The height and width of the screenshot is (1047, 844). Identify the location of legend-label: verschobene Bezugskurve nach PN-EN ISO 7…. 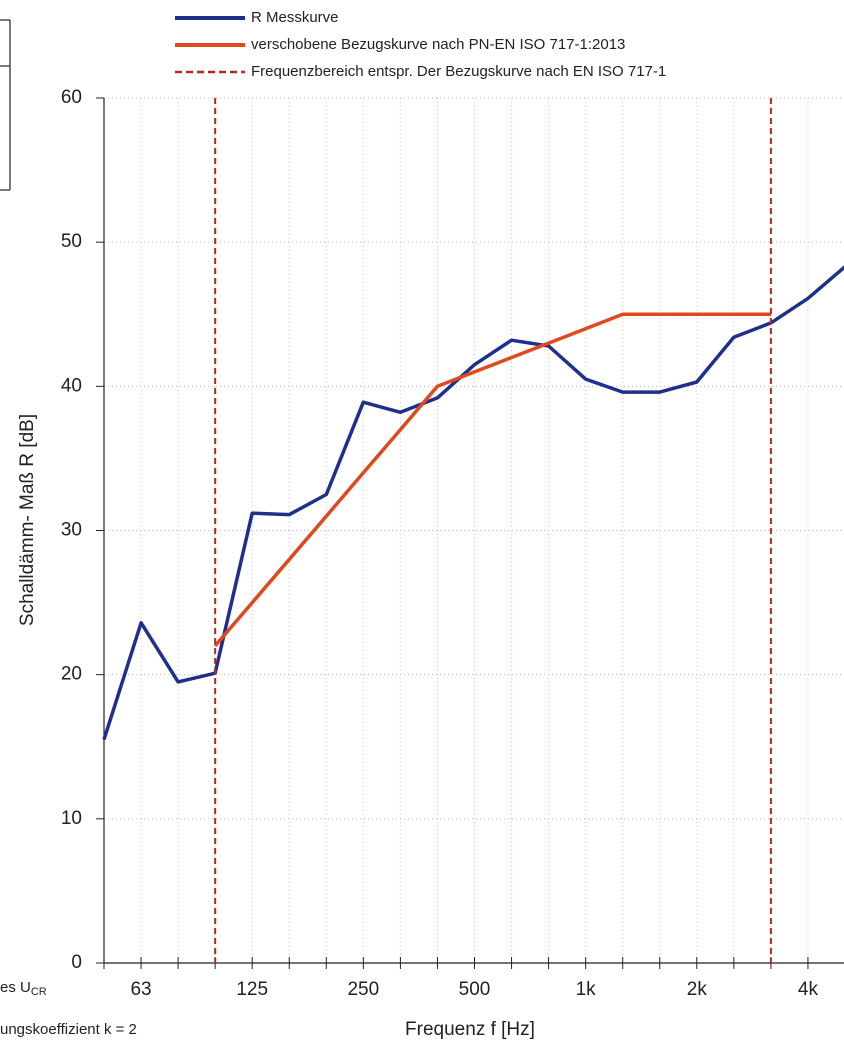
(438, 44).